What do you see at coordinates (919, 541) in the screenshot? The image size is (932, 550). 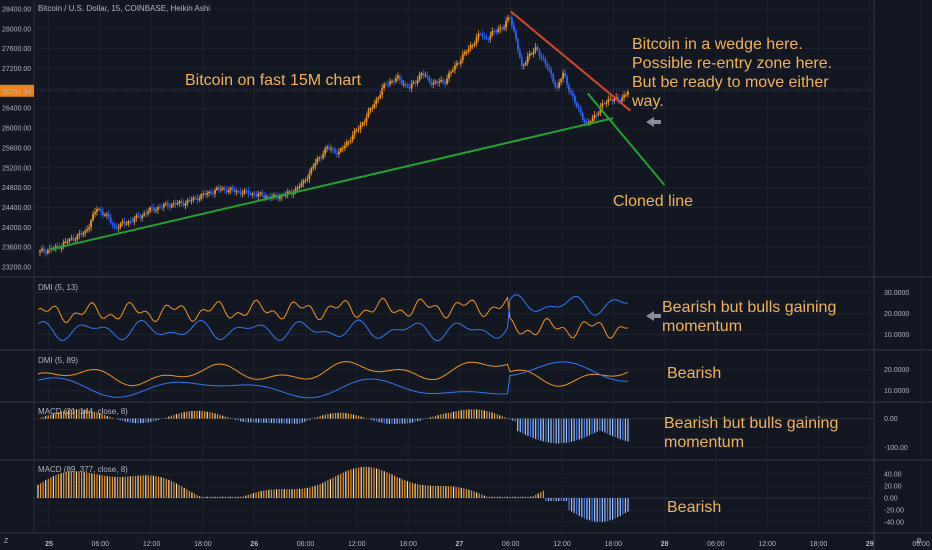 I see `settings-gear-icon: ⚙` at bounding box center [919, 541].